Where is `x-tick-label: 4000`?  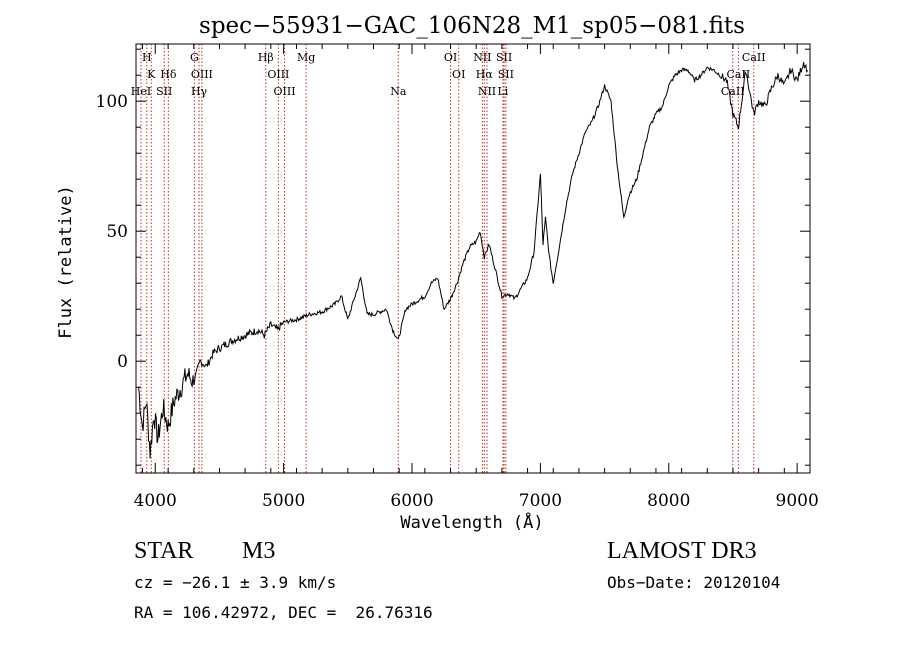
x-tick-label: 4000 is located at coordinates (155, 501).